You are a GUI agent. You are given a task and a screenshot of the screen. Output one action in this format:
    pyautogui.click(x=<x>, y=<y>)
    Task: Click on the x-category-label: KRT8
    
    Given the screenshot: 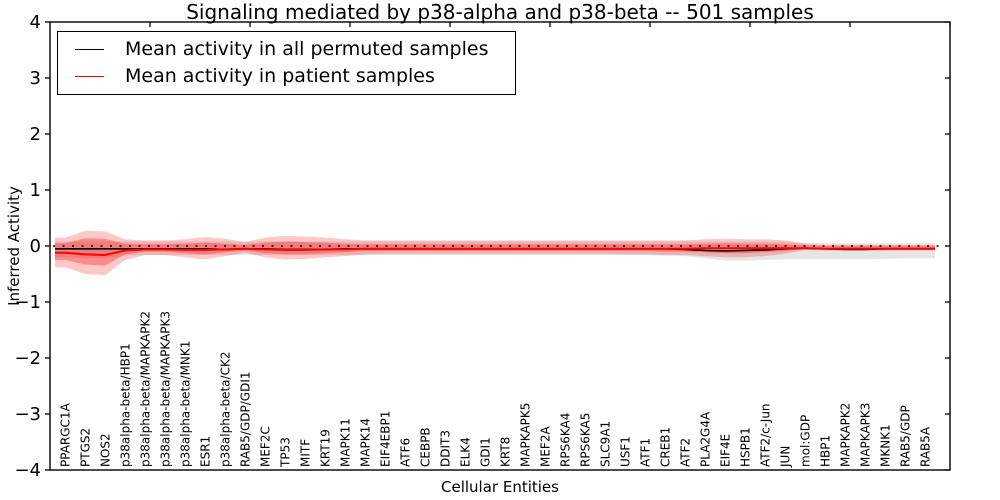 What is the action you would take?
    pyautogui.click(x=506, y=452)
    